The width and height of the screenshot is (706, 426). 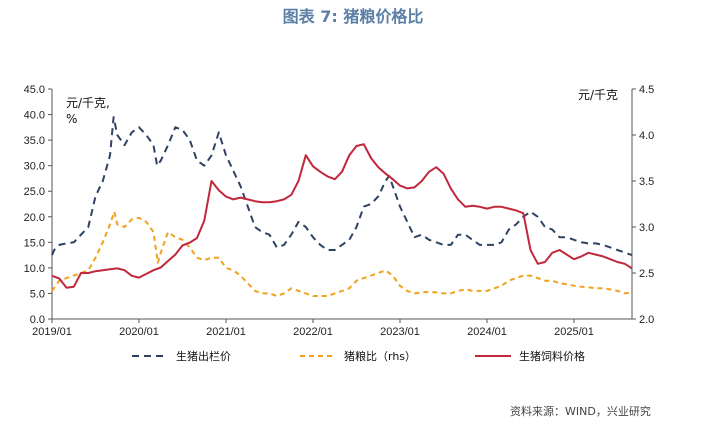 What do you see at coordinates (203, 356) in the screenshot?
I see `legend-label-1: 生猪出栏价` at bounding box center [203, 356].